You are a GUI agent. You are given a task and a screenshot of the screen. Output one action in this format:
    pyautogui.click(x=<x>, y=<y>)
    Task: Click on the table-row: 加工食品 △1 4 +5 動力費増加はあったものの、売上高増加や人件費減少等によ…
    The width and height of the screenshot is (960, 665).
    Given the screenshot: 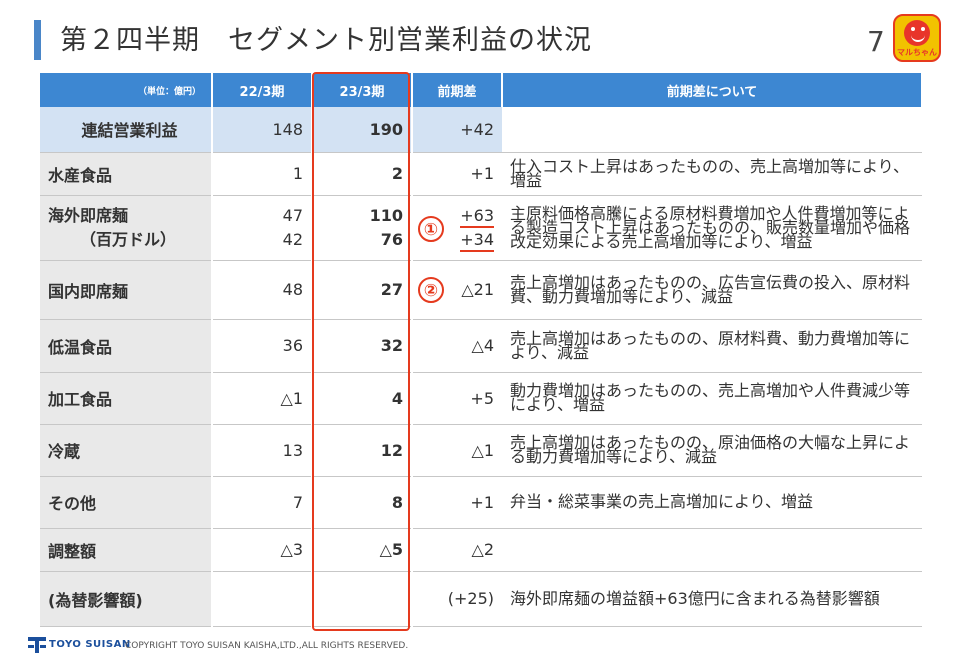 What is the action you would take?
    pyautogui.click(x=481, y=398)
    